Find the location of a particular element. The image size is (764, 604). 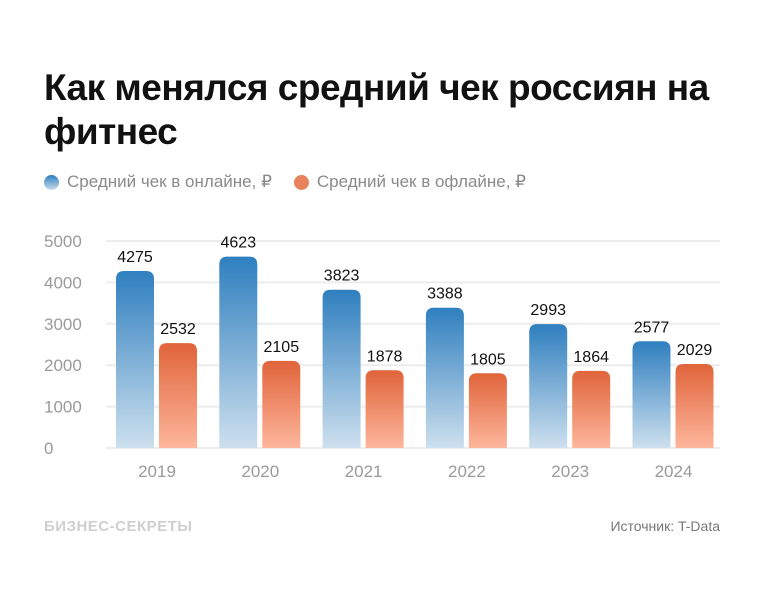

x-tick-label: 2022 is located at coordinates (467, 471).